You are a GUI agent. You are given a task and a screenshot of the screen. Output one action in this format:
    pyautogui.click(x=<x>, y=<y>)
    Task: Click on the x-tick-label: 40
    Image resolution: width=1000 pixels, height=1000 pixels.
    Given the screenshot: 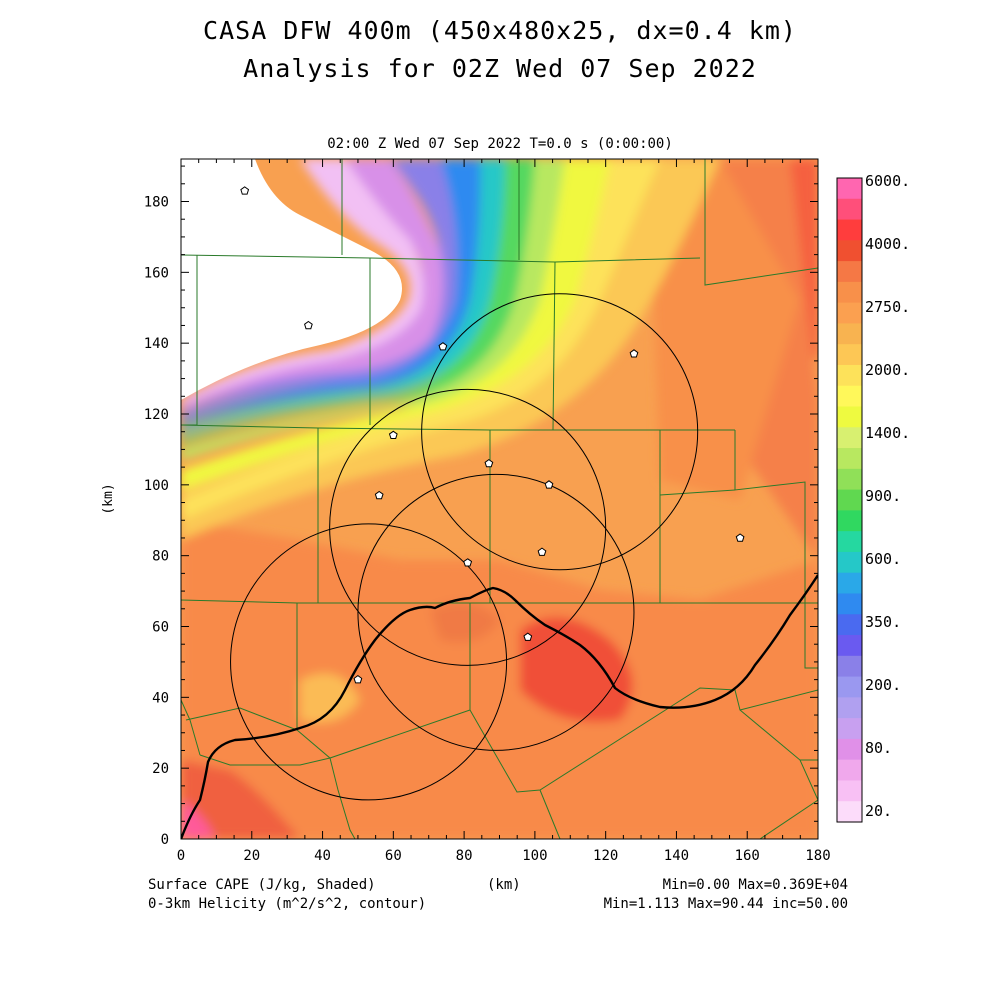 What is the action you would take?
    pyautogui.click(x=322, y=856)
    